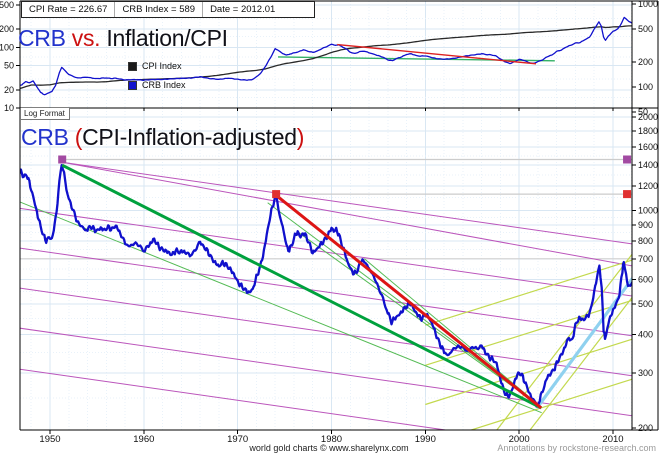 This screenshot has width=660, height=454. Describe the element at coordinates (425, 439) in the screenshot. I see `svg-text: 1990` at that location.